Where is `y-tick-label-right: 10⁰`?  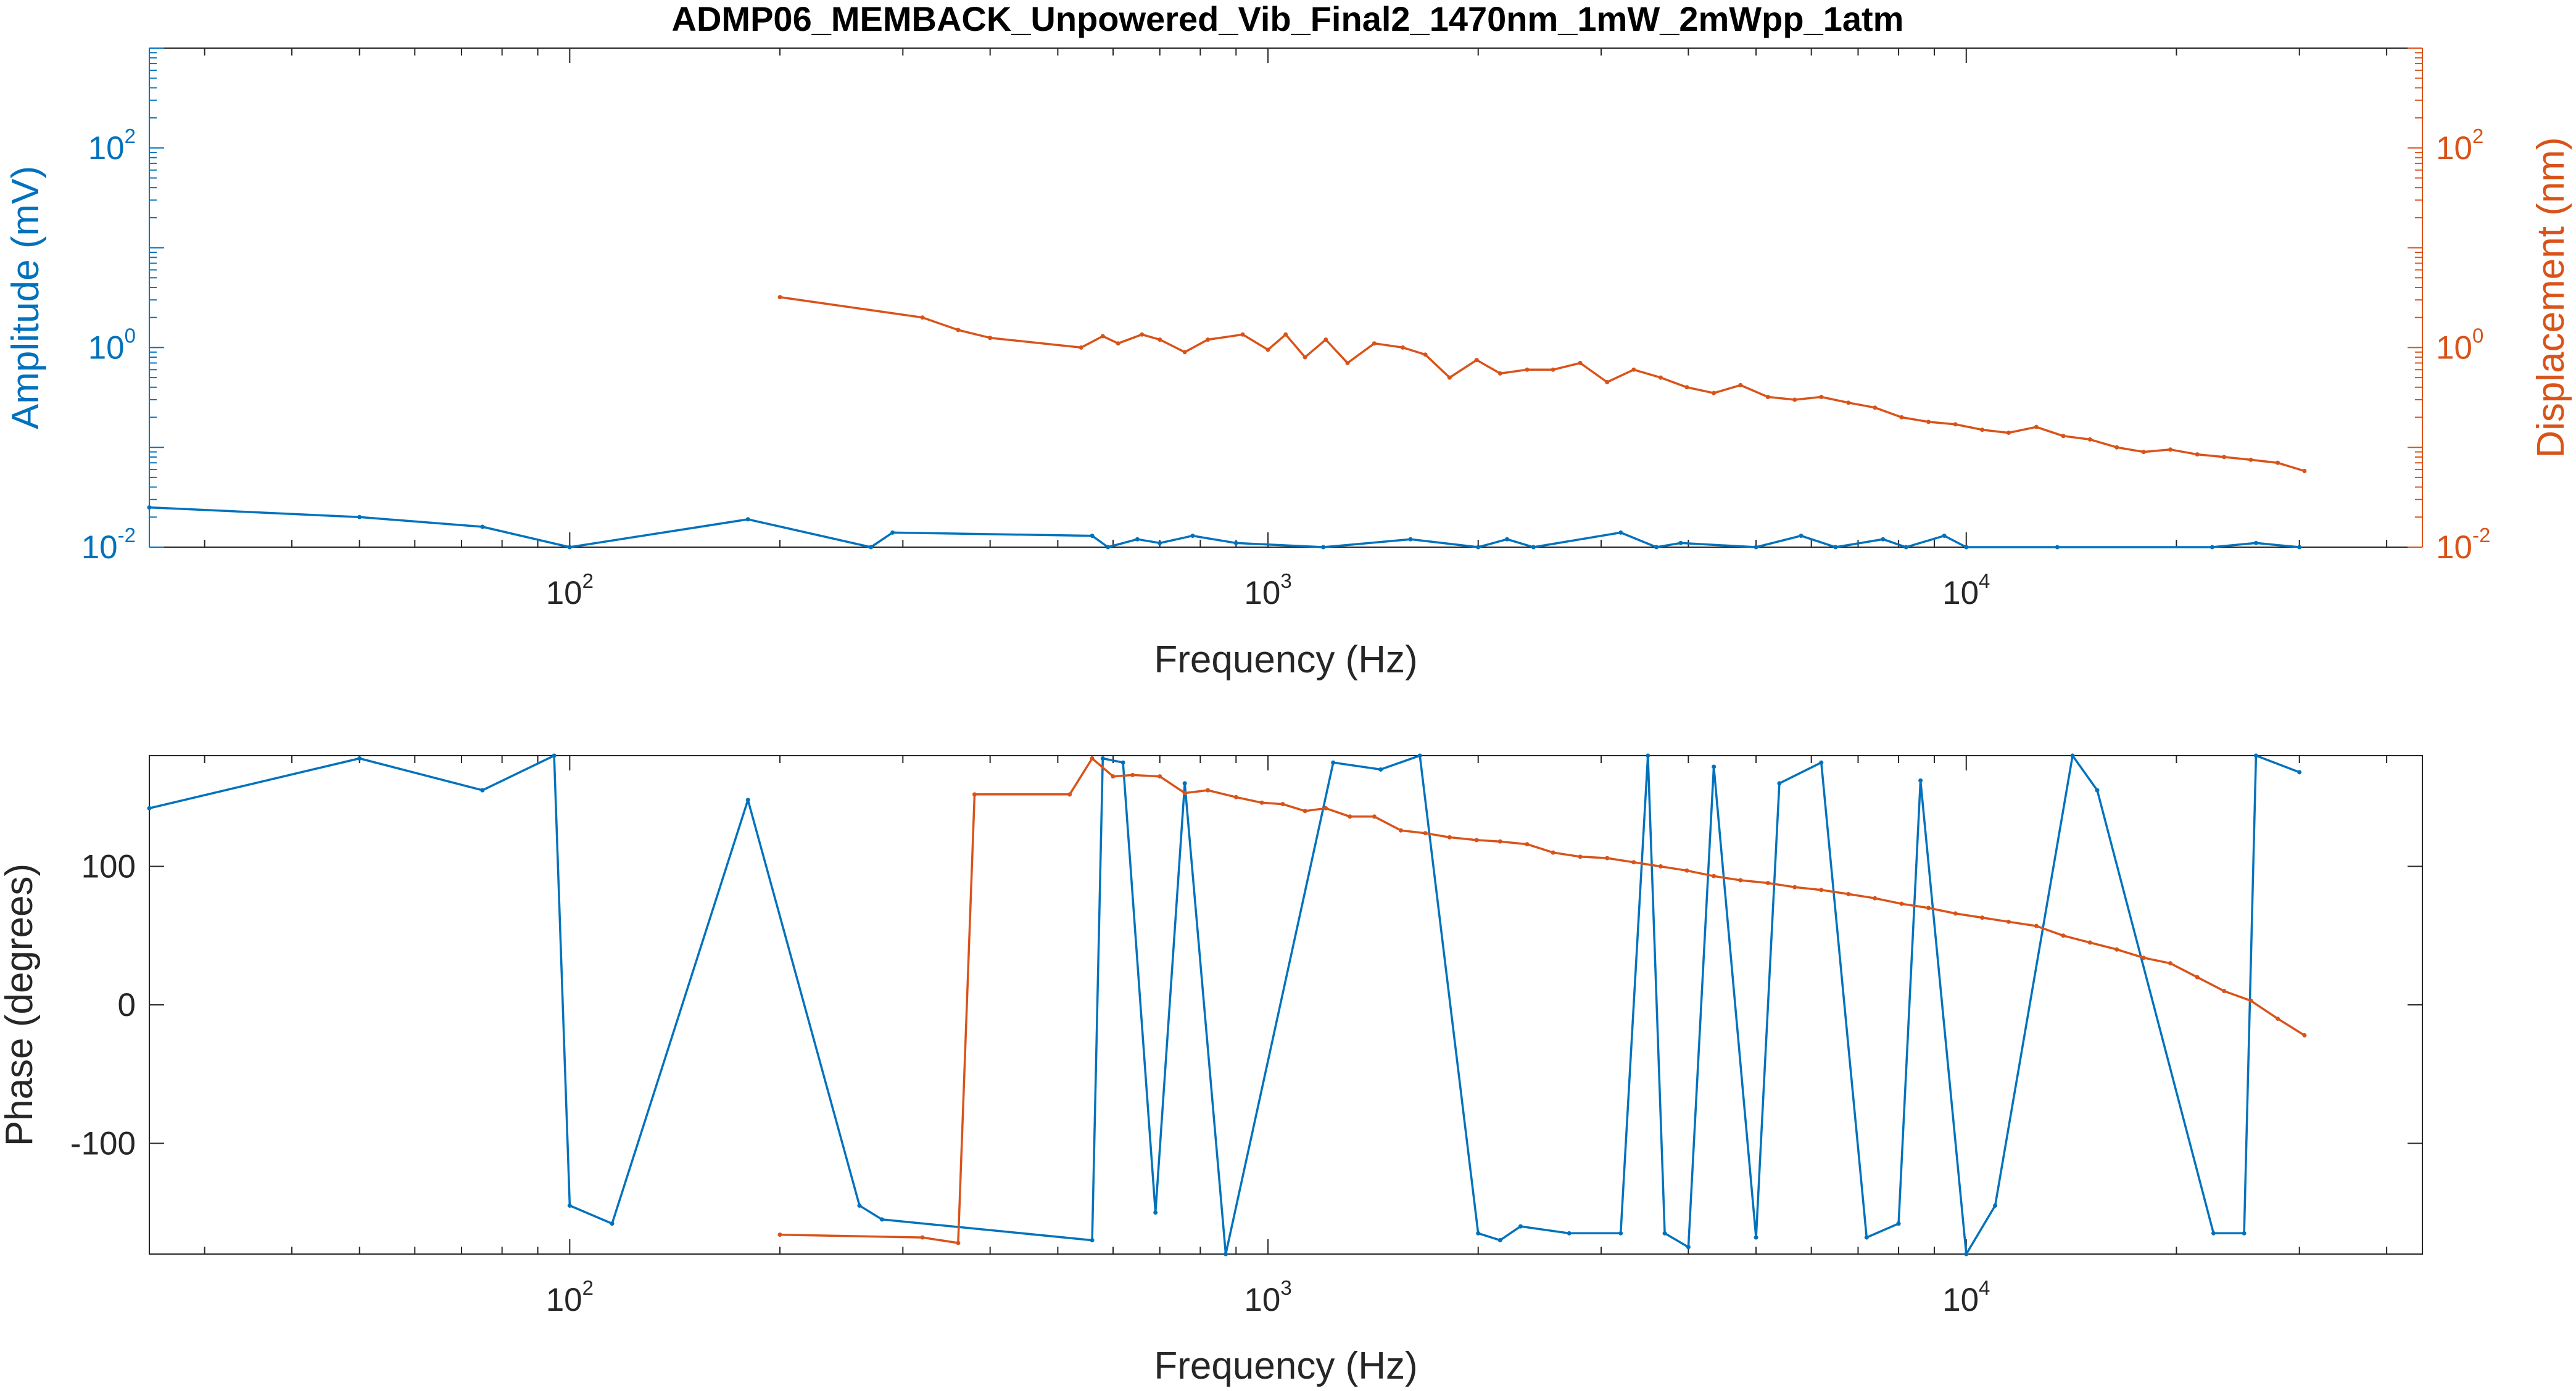 y-tick-label-right: 10⁰ is located at coordinates (2459, 345).